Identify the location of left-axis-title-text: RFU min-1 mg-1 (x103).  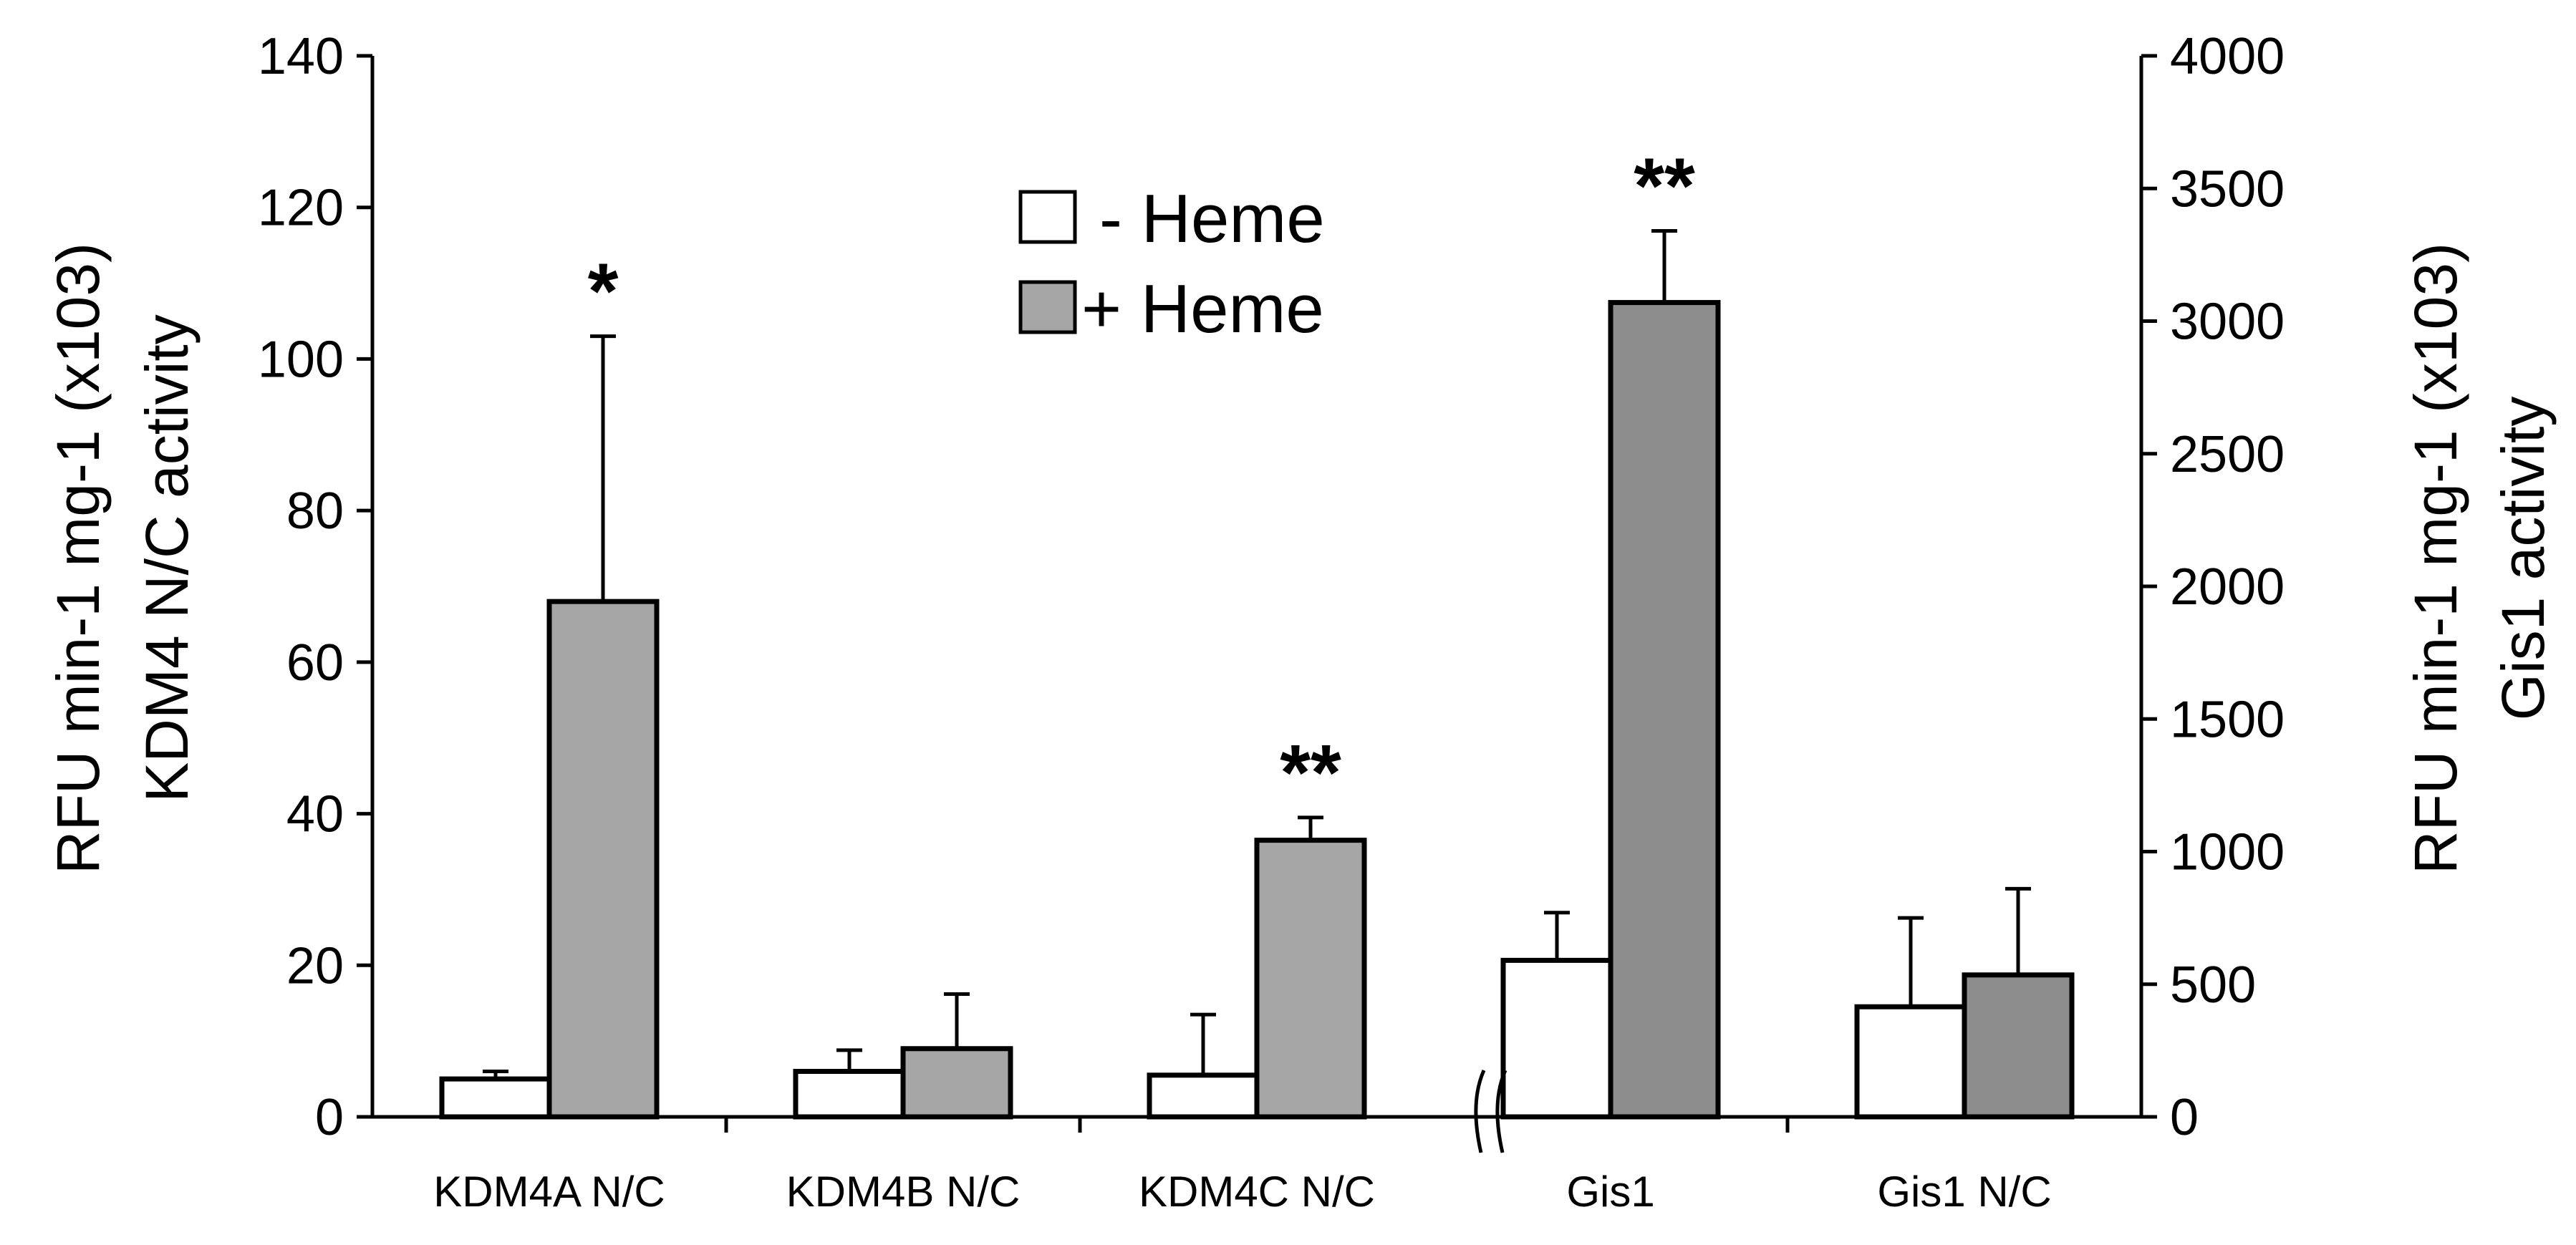
(78, 558).